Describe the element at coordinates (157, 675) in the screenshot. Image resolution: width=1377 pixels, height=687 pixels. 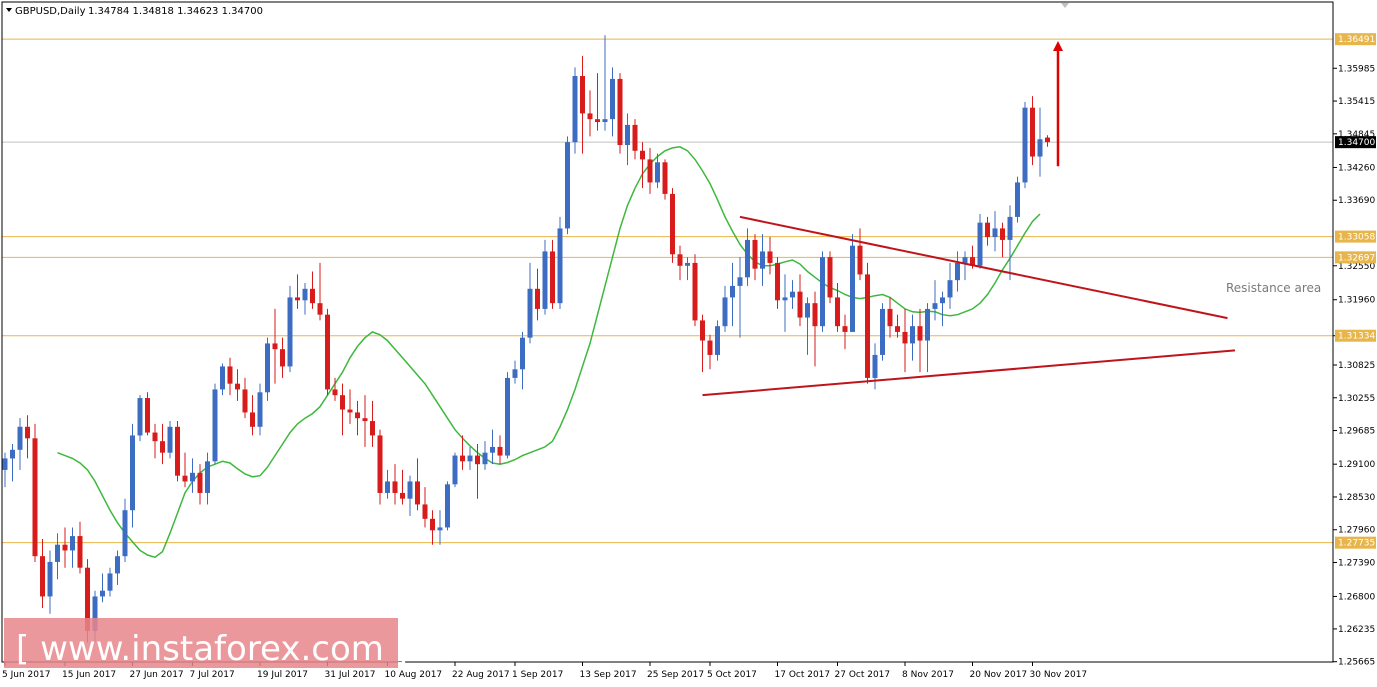
I see `x-tick-label: 27 Jun 2017` at that location.